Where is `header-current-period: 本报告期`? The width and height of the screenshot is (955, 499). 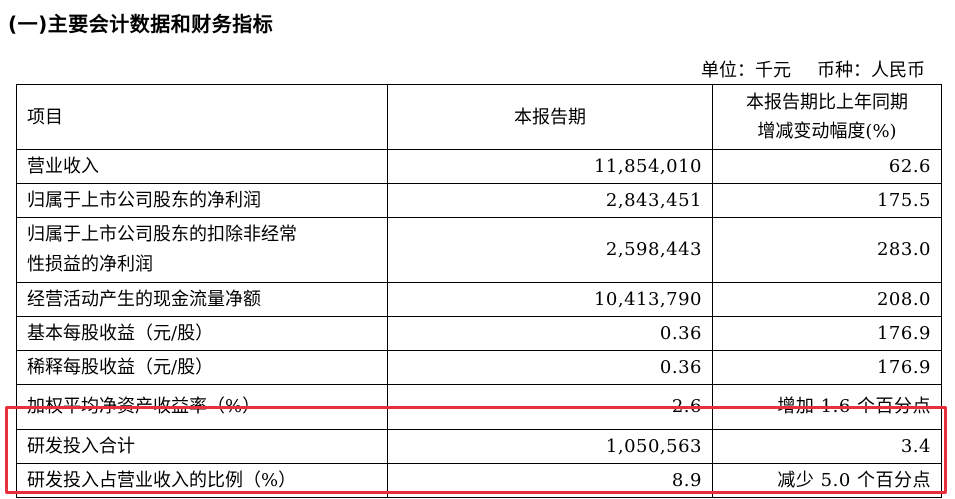
header-current-period: 本报告期 is located at coordinates (550, 117).